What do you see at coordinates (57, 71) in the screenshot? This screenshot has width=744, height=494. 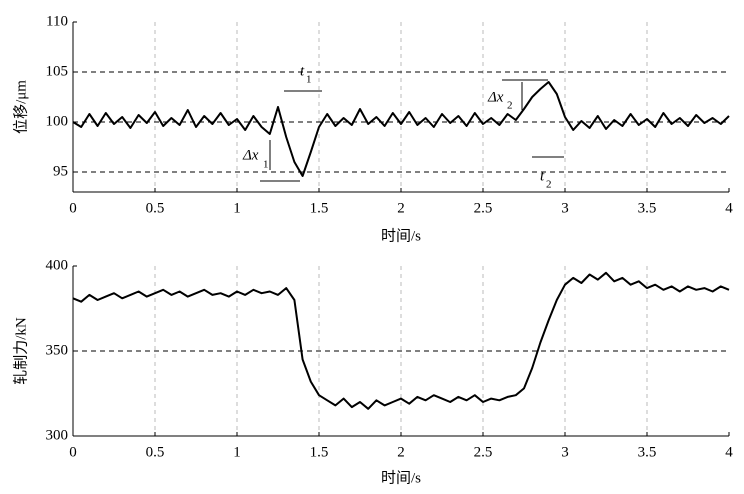 I see `y-tick-label: 105` at bounding box center [57, 71].